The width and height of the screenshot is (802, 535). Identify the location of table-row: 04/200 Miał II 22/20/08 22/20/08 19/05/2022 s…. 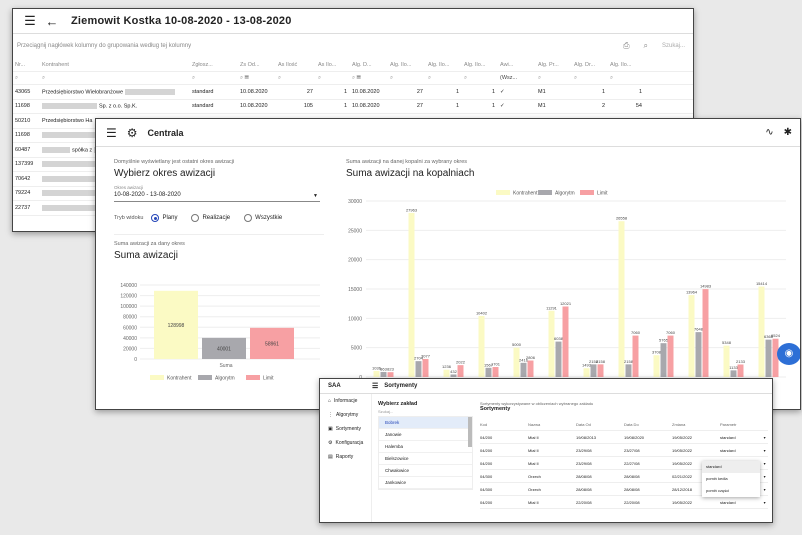
(624, 502).